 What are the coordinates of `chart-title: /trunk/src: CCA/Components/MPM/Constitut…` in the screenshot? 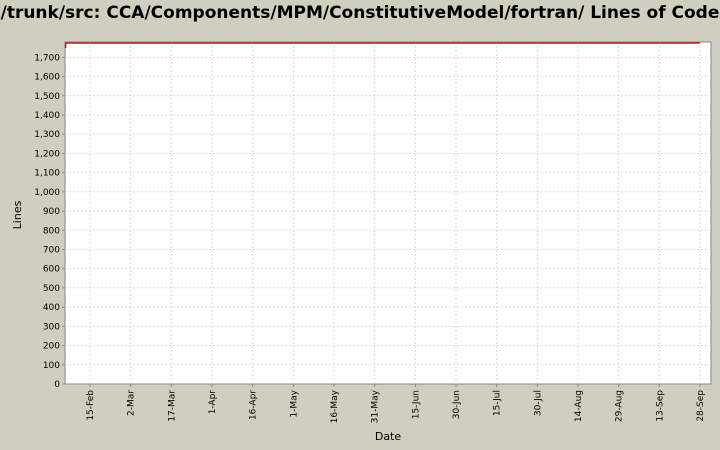 It's located at (360, 13).